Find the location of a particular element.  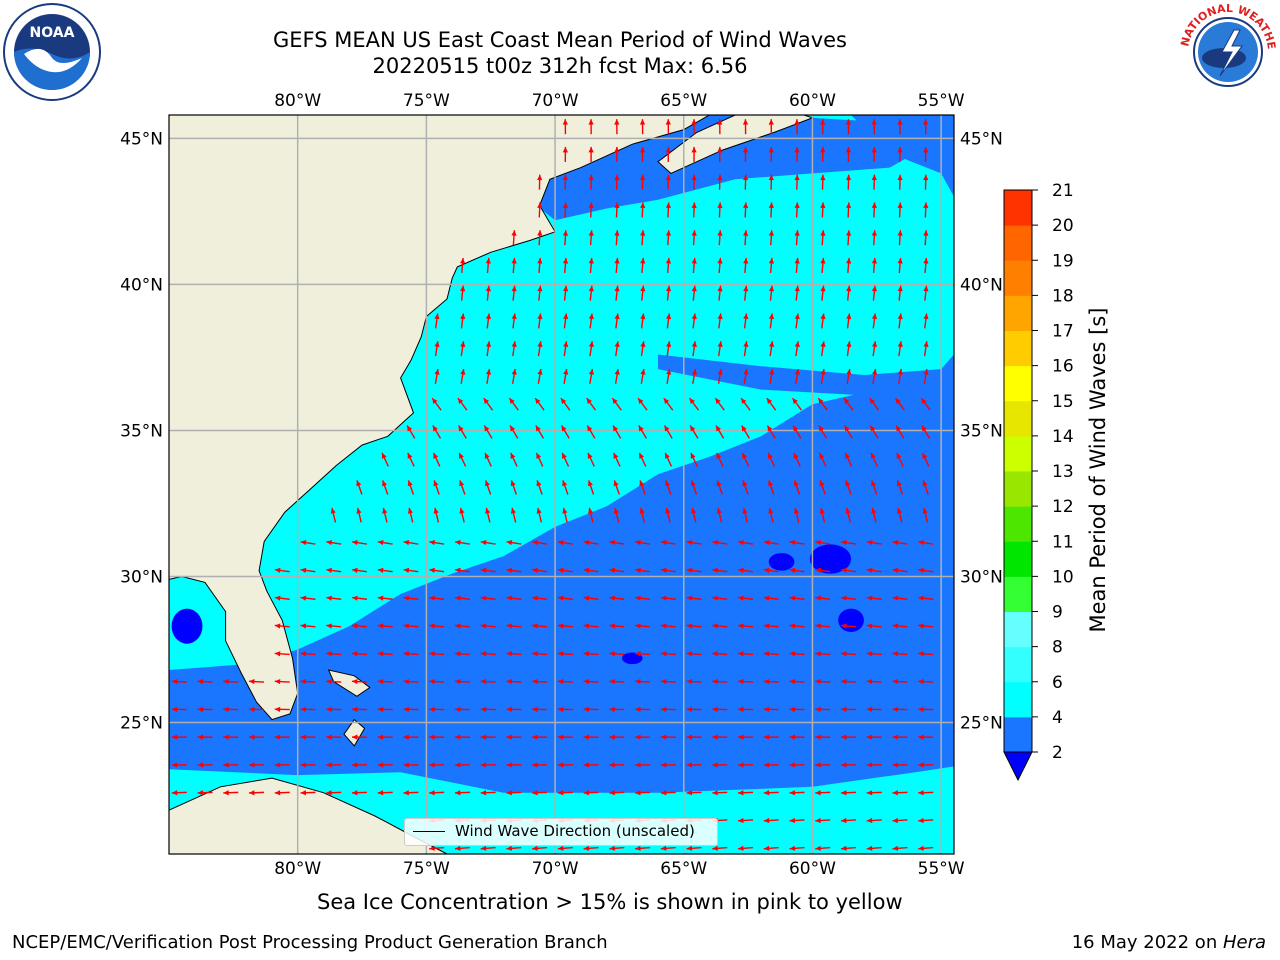

colorbar-segment is located at coordinates (1018, 664).